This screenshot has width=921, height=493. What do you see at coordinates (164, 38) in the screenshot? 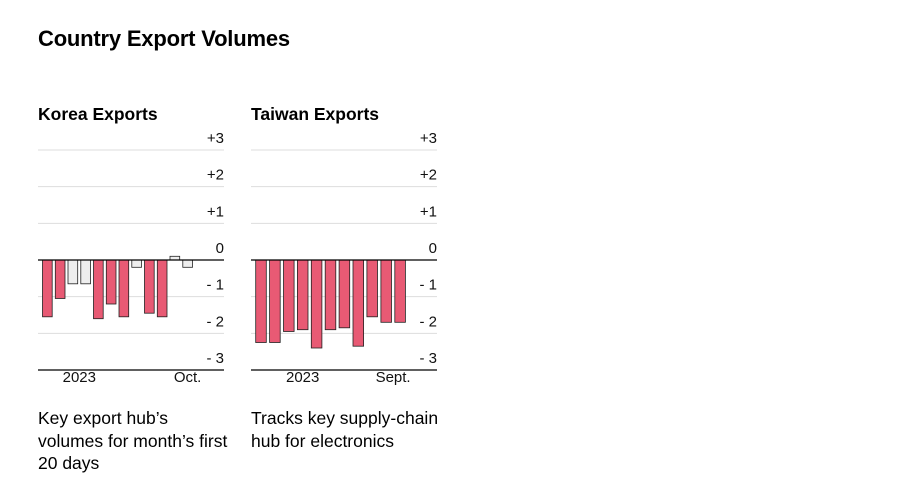
I see `page-title: Country Export Volumes` at bounding box center [164, 38].